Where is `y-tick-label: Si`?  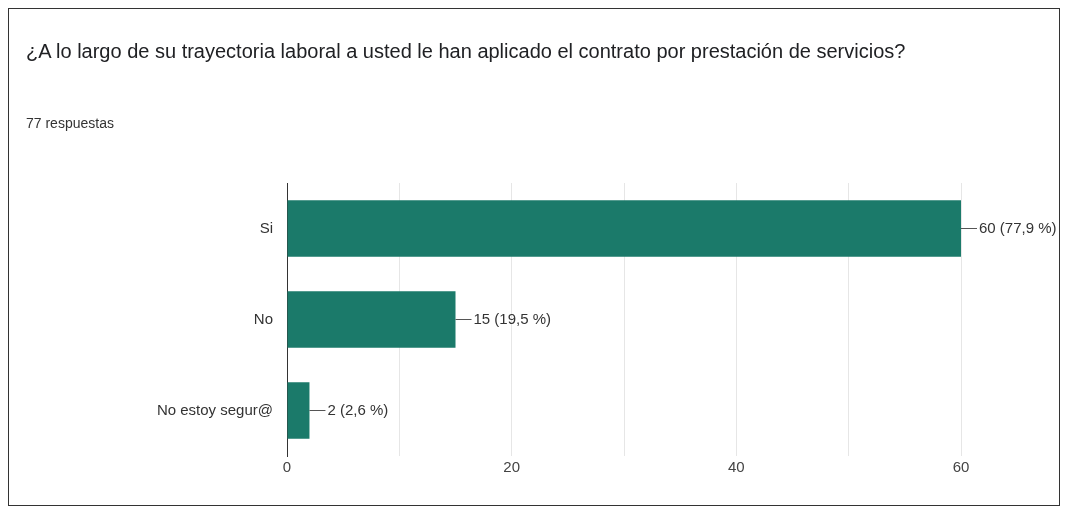 y-tick-label: Si is located at coordinates (266, 227).